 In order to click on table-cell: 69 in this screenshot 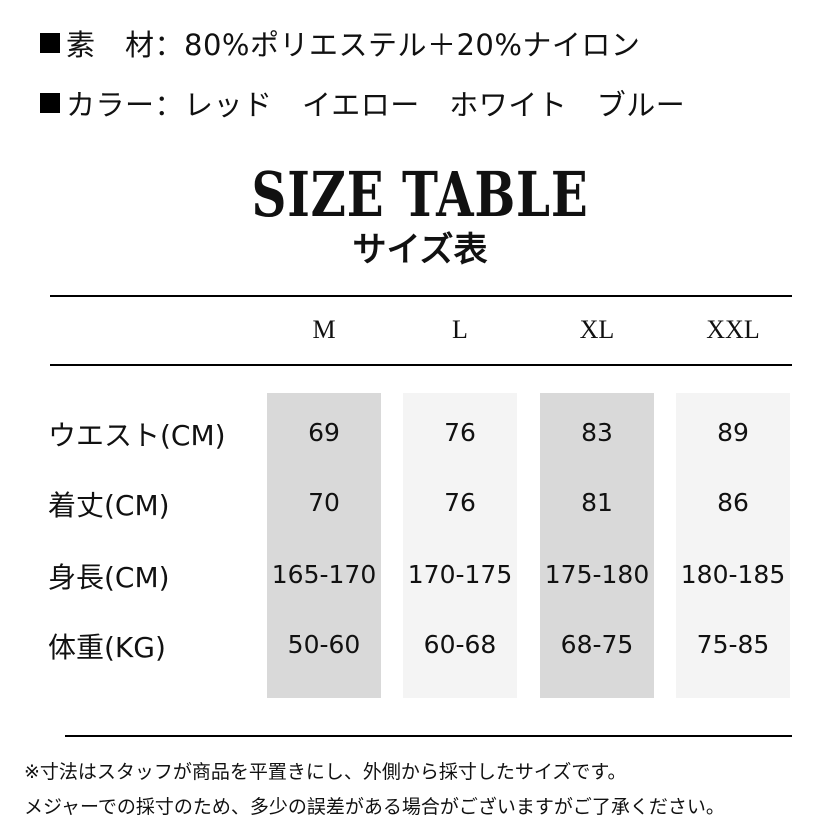, I will do `click(324, 432)`.